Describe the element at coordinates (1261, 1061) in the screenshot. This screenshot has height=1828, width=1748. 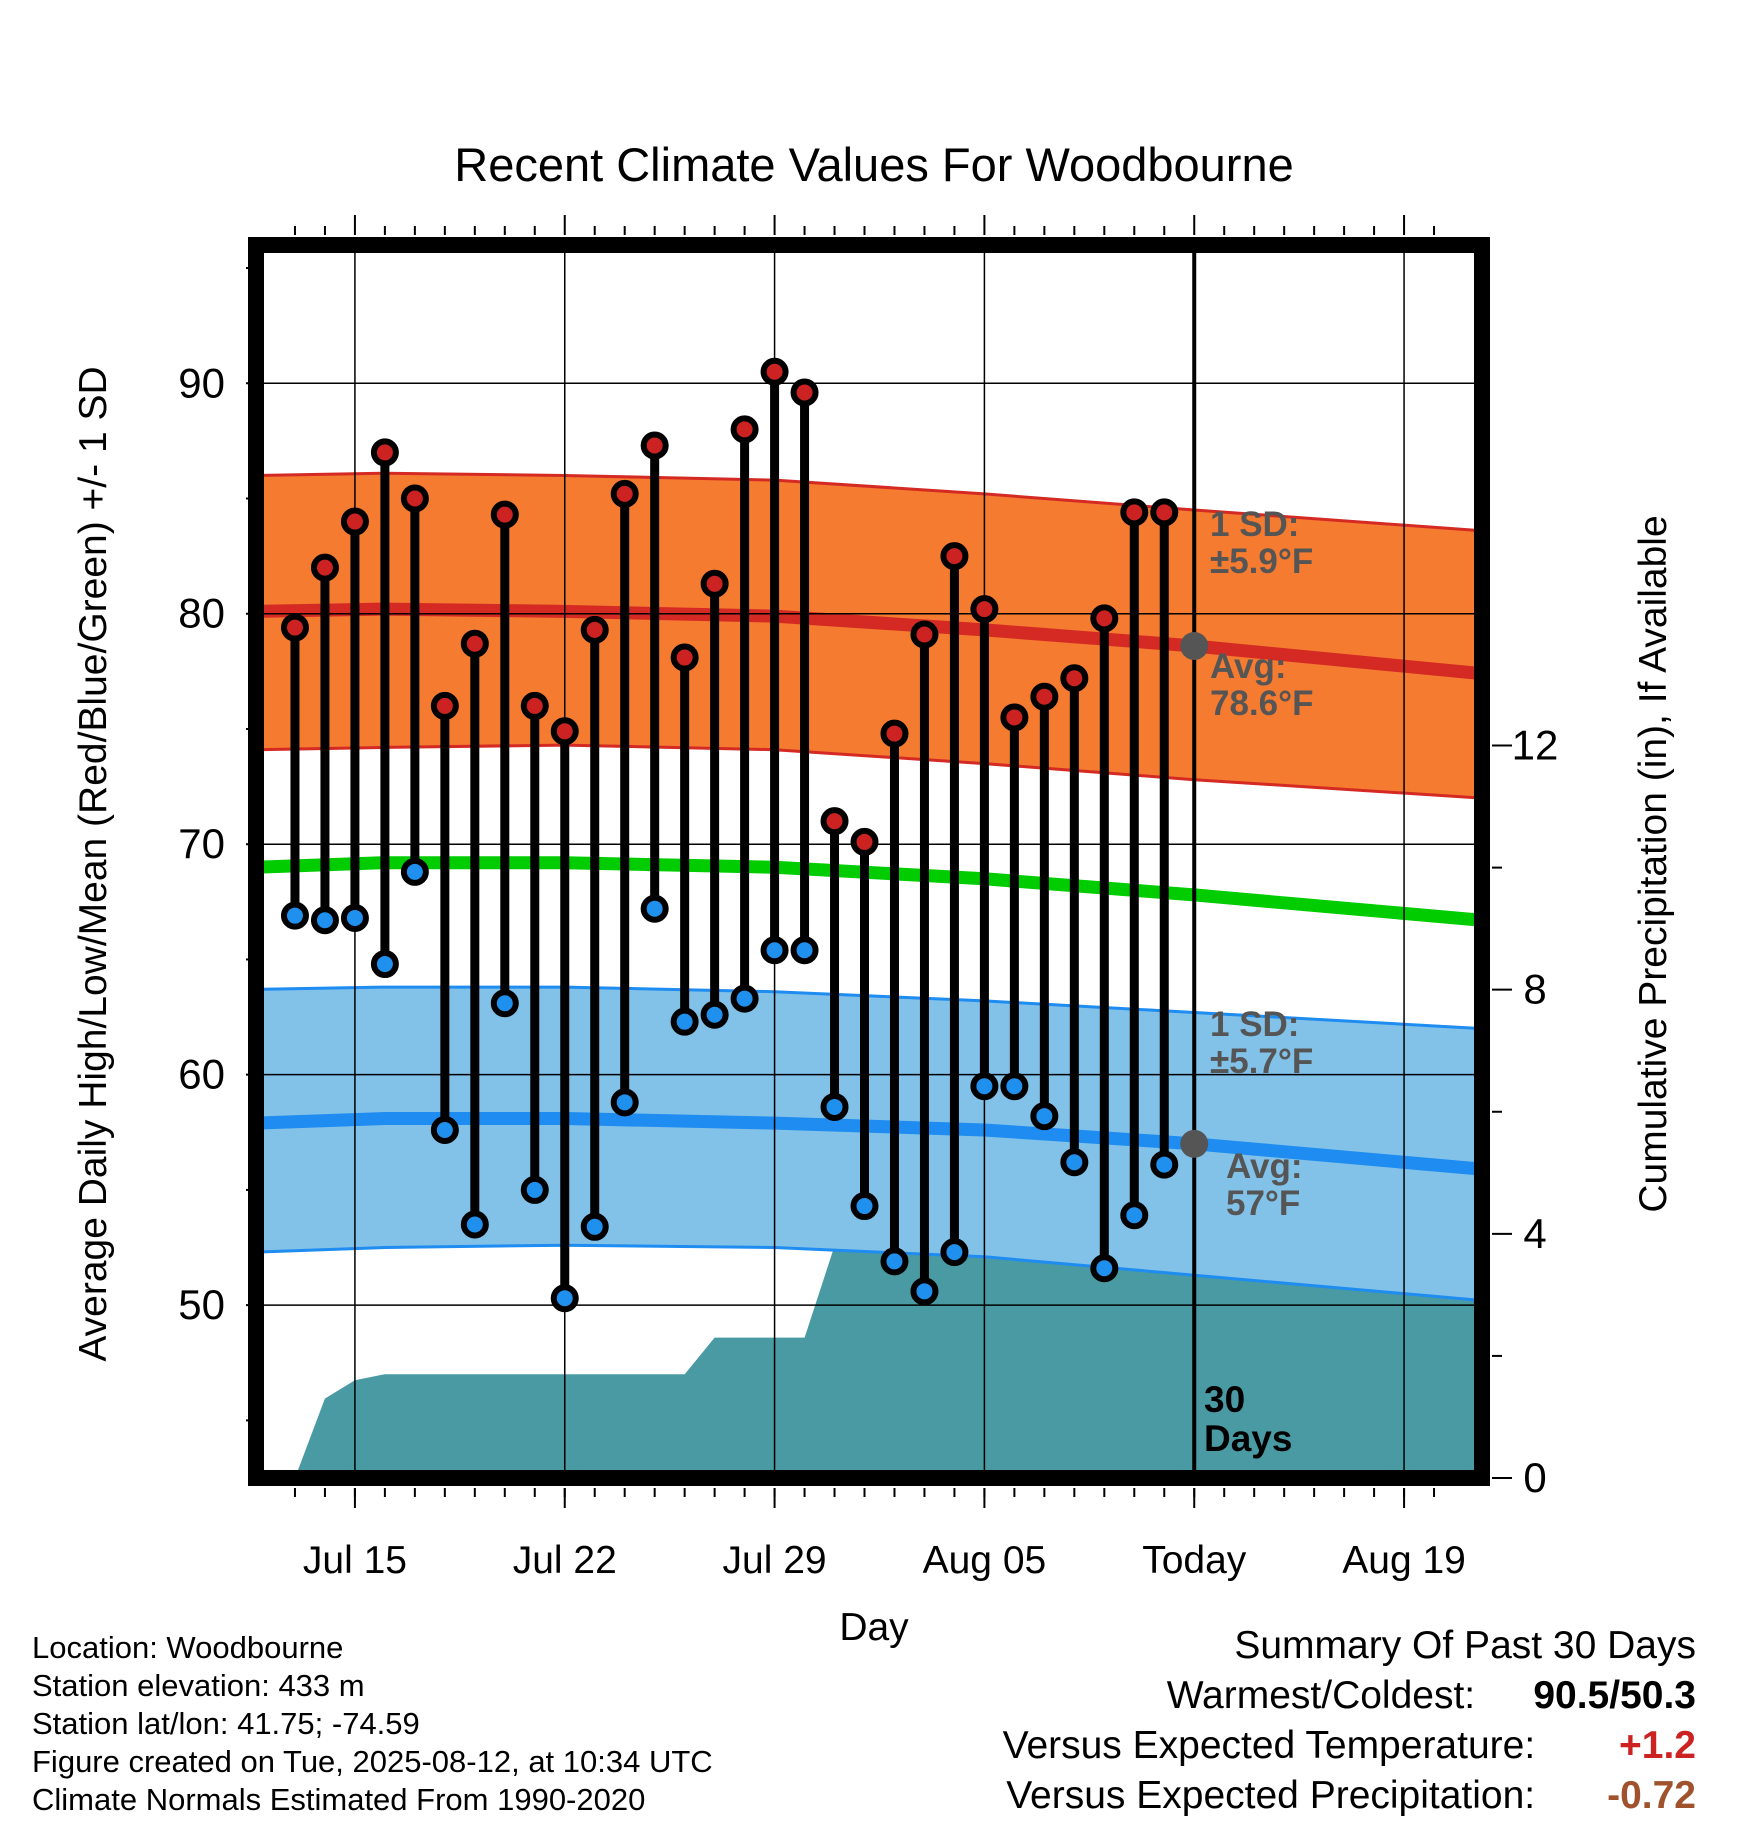
I see `low-sd-annotation-line: ±5.7°F` at that location.